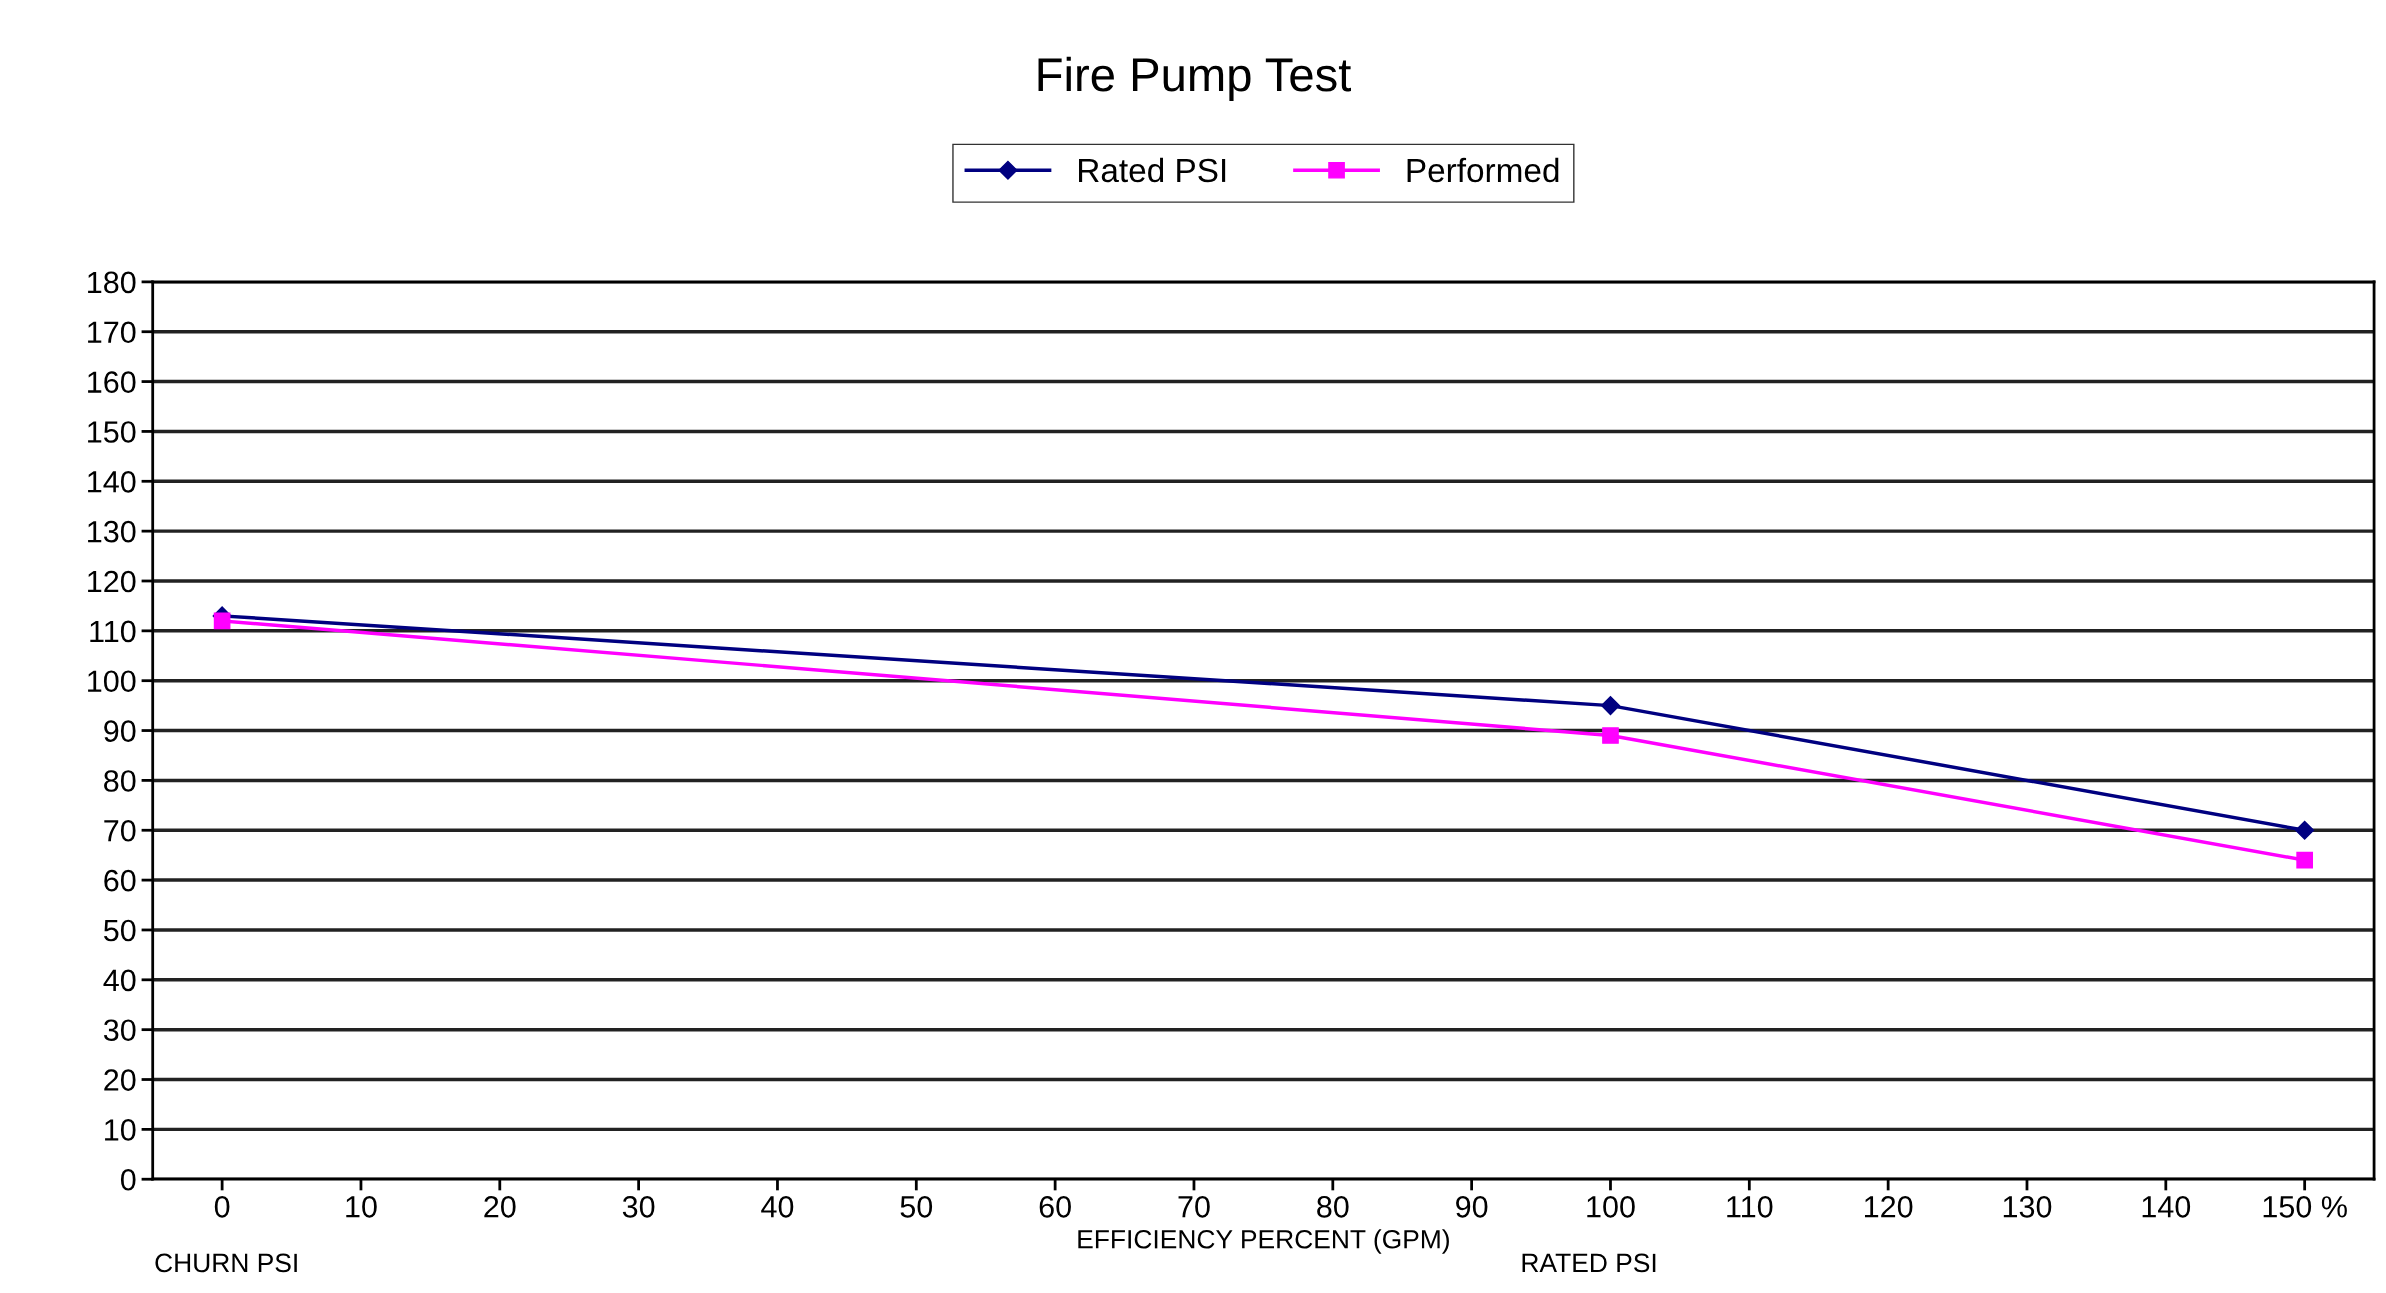 This screenshot has width=2386, height=1293. What do you see at coordinates (2305, 1206) in the screenshot?
I see `x-tick-label: 150 %` at bounding box center [2305, 1206].